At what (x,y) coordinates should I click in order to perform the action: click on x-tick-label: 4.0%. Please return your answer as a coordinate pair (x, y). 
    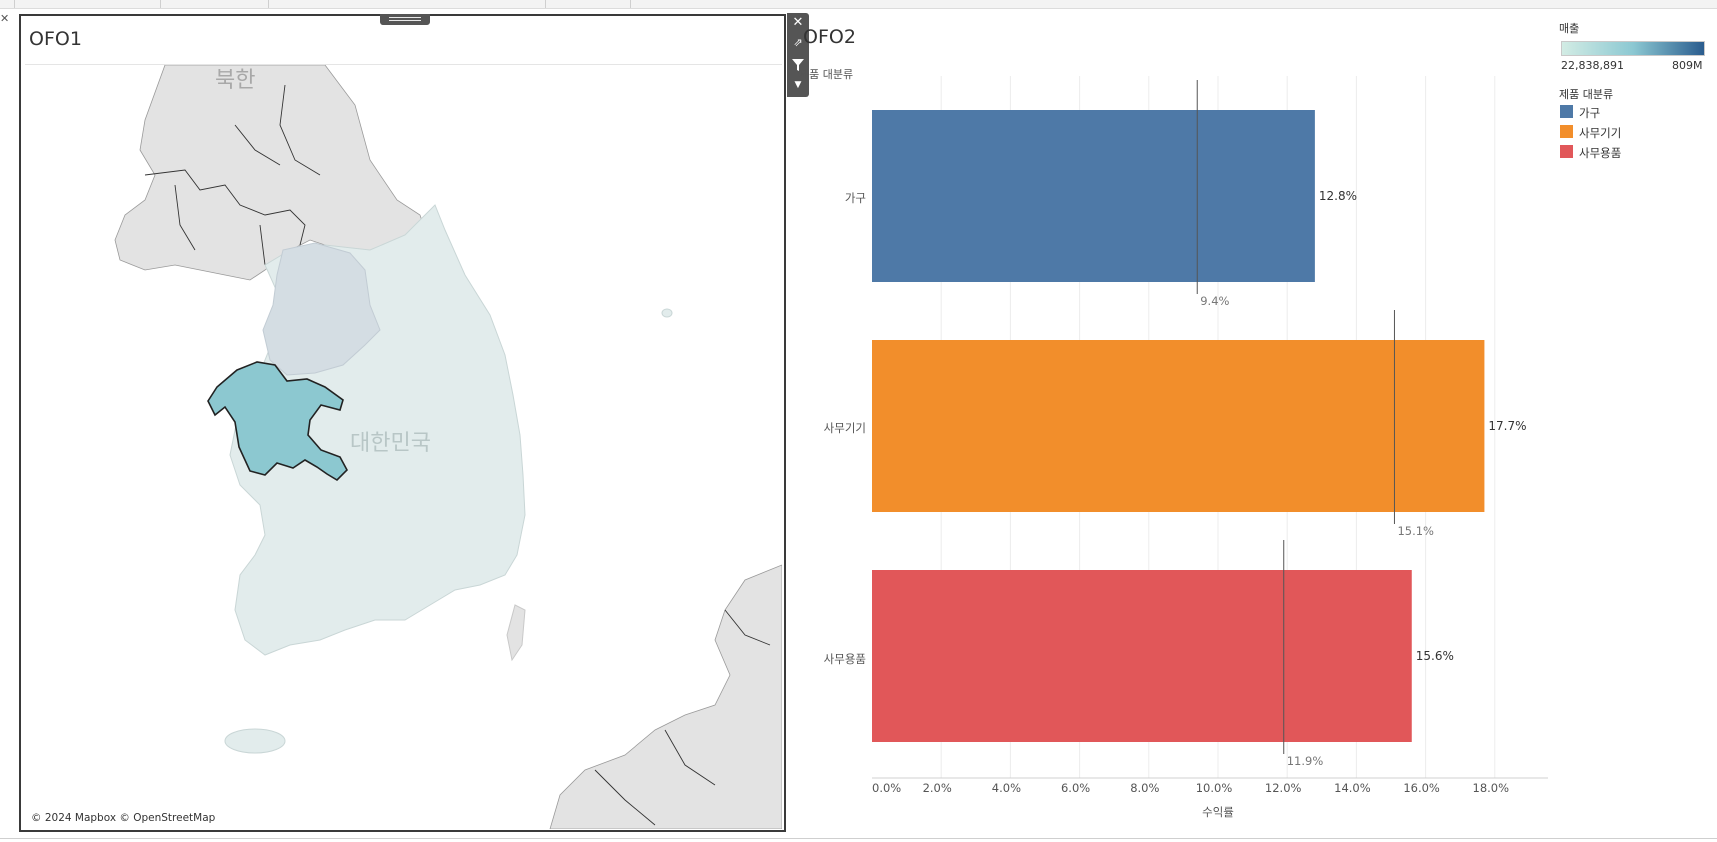
    Looking at the image, I should click on (1006, 788).